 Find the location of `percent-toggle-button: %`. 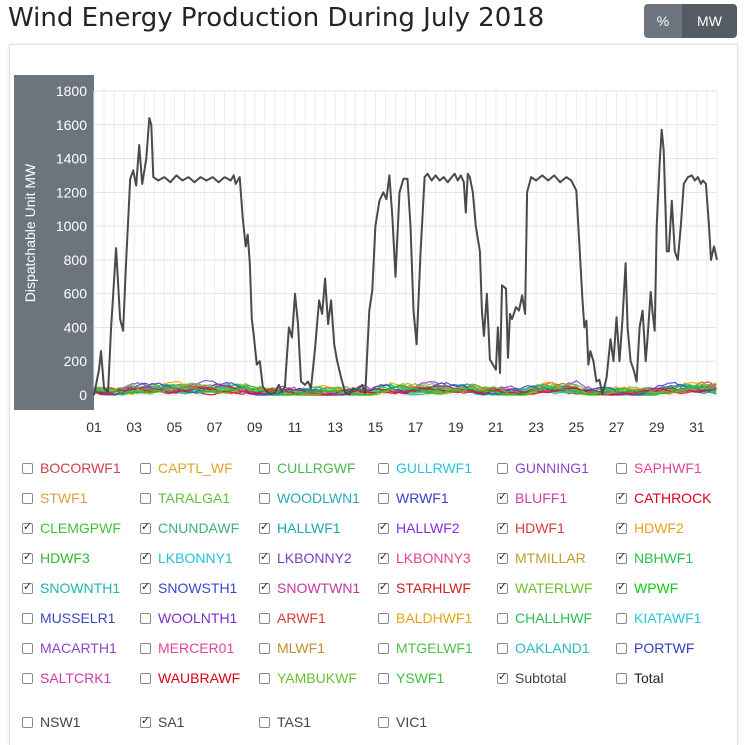

percent-toggle-button: % is located at coordinates (663, 21).